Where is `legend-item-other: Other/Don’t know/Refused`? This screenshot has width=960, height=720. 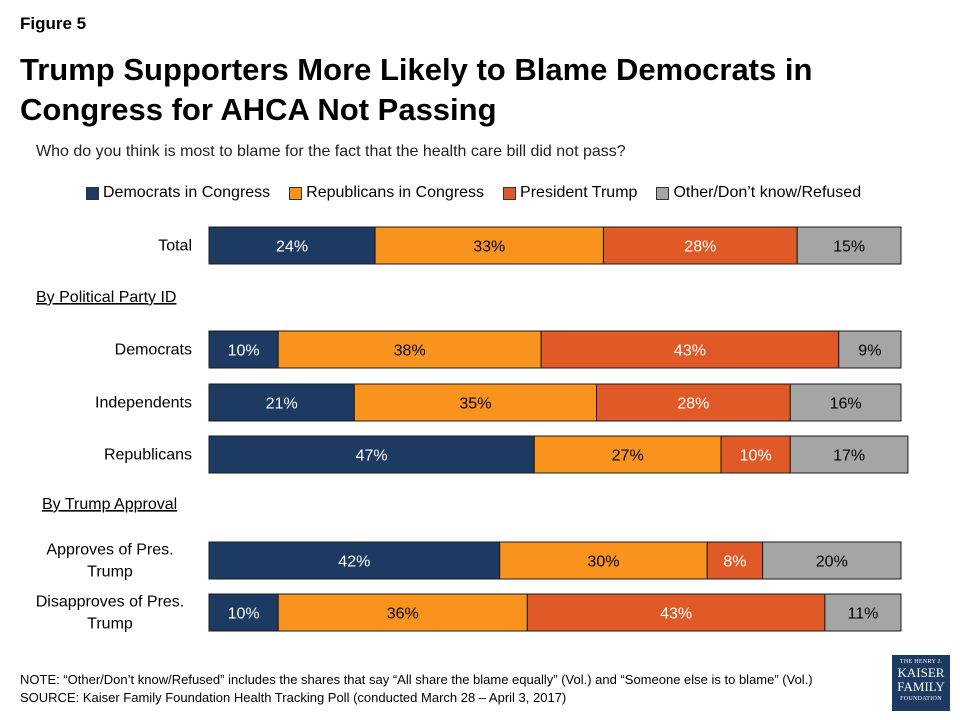 legend-item-other: Other/Don’t know/Refused is located at coordinates (758, 193).